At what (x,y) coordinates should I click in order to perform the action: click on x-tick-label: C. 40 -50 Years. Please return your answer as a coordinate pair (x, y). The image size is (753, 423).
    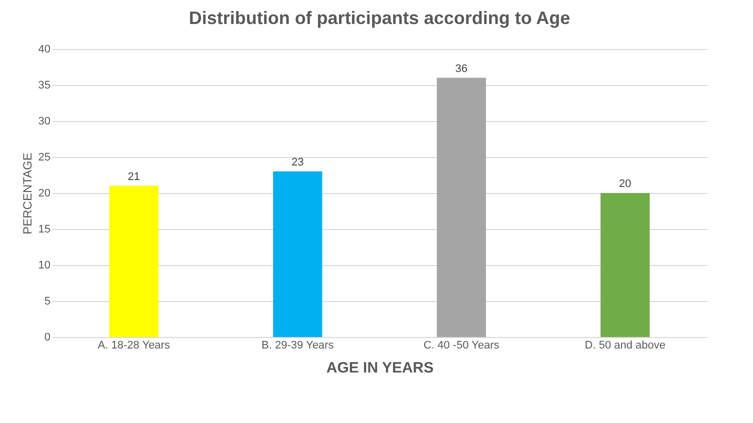
    Looking at the image, I should click on (461, 346).